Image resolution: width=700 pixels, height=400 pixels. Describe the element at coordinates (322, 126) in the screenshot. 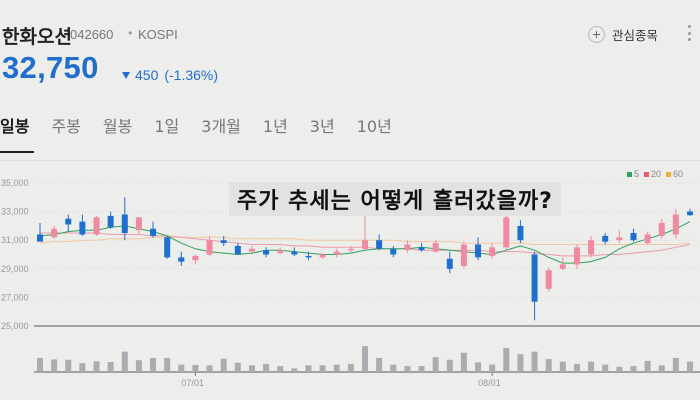

I see `tab-3years: 3년` at that location.